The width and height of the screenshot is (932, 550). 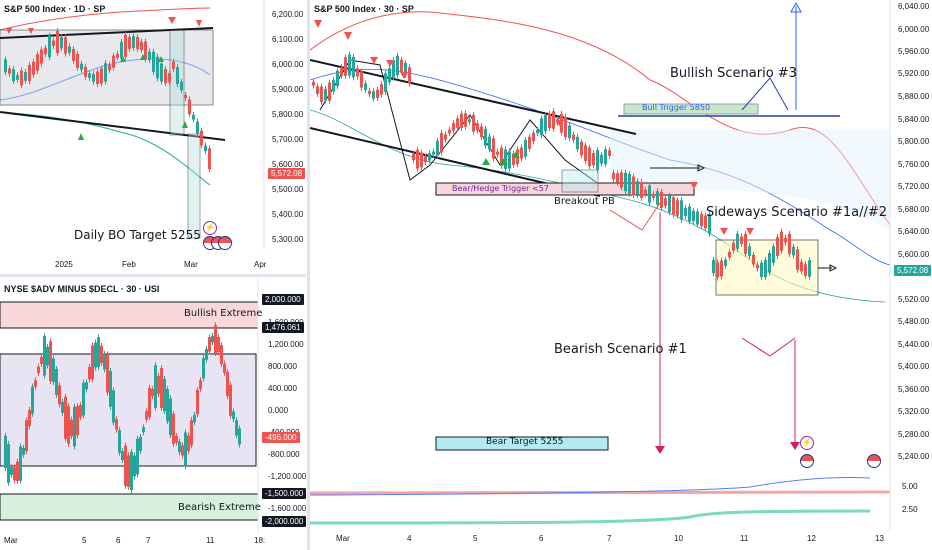 What do you see at coordinates (584, 201) in the screenshot?
I see `breakout-pb-label: Breakout PB` at bounding box center [584, 201].